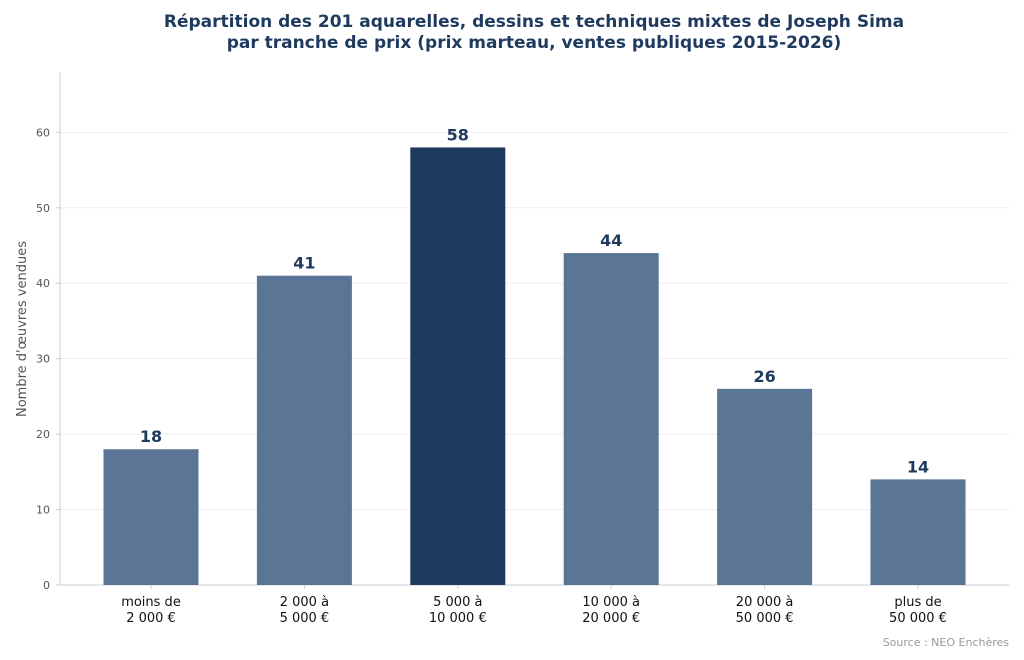  Describe the element at coordinates (43, 283) in the screenshot. I see `y-tick-label: 40` at that location.